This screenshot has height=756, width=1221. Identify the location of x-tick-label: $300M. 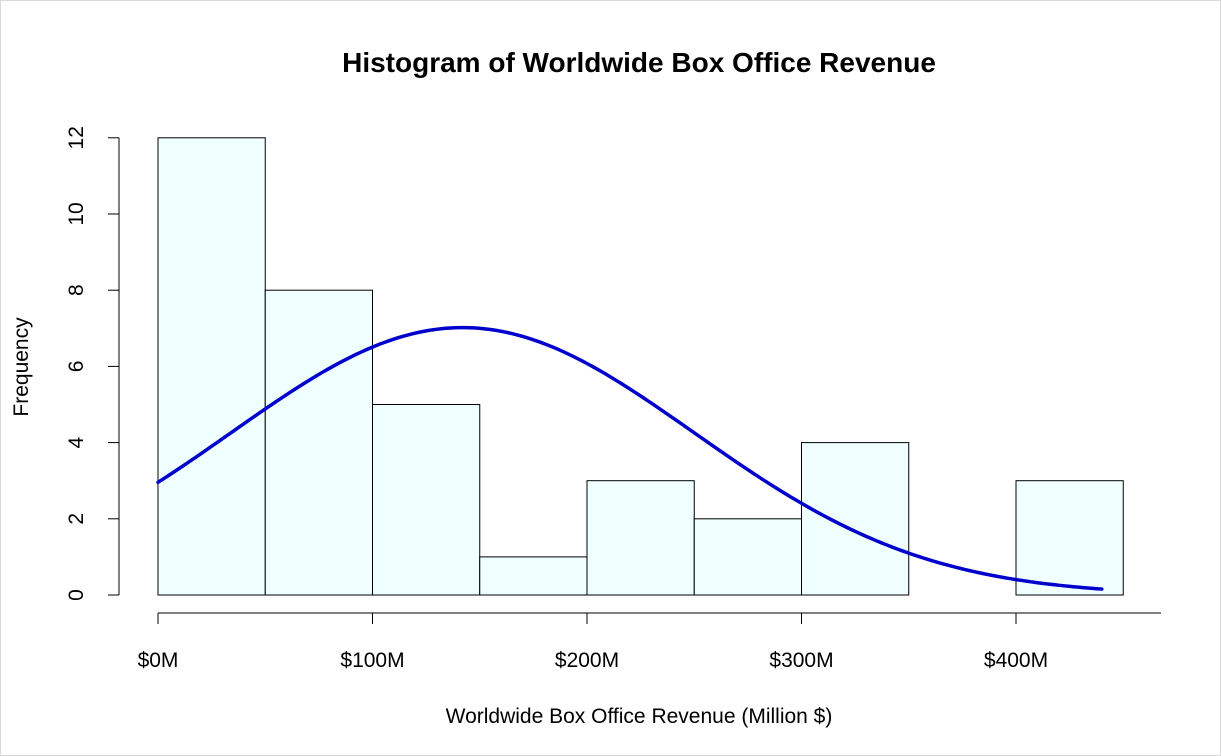
(801, 660).